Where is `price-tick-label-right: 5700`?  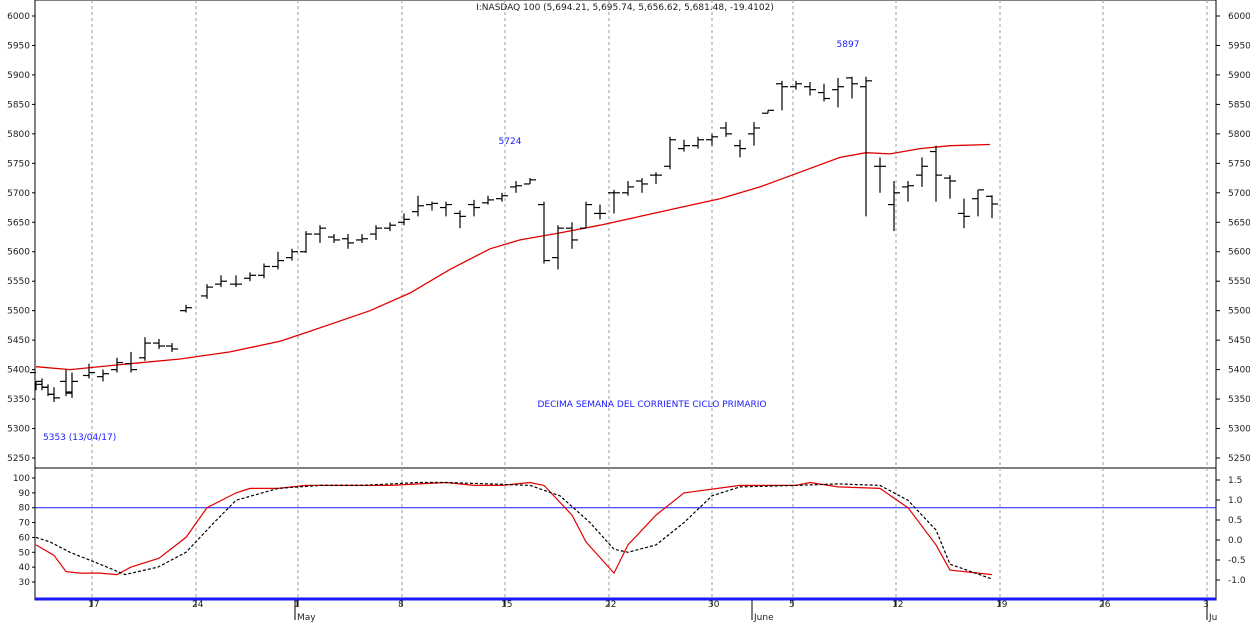
price-tick-label-right: 5700 is located at coordinates (1239, 194).